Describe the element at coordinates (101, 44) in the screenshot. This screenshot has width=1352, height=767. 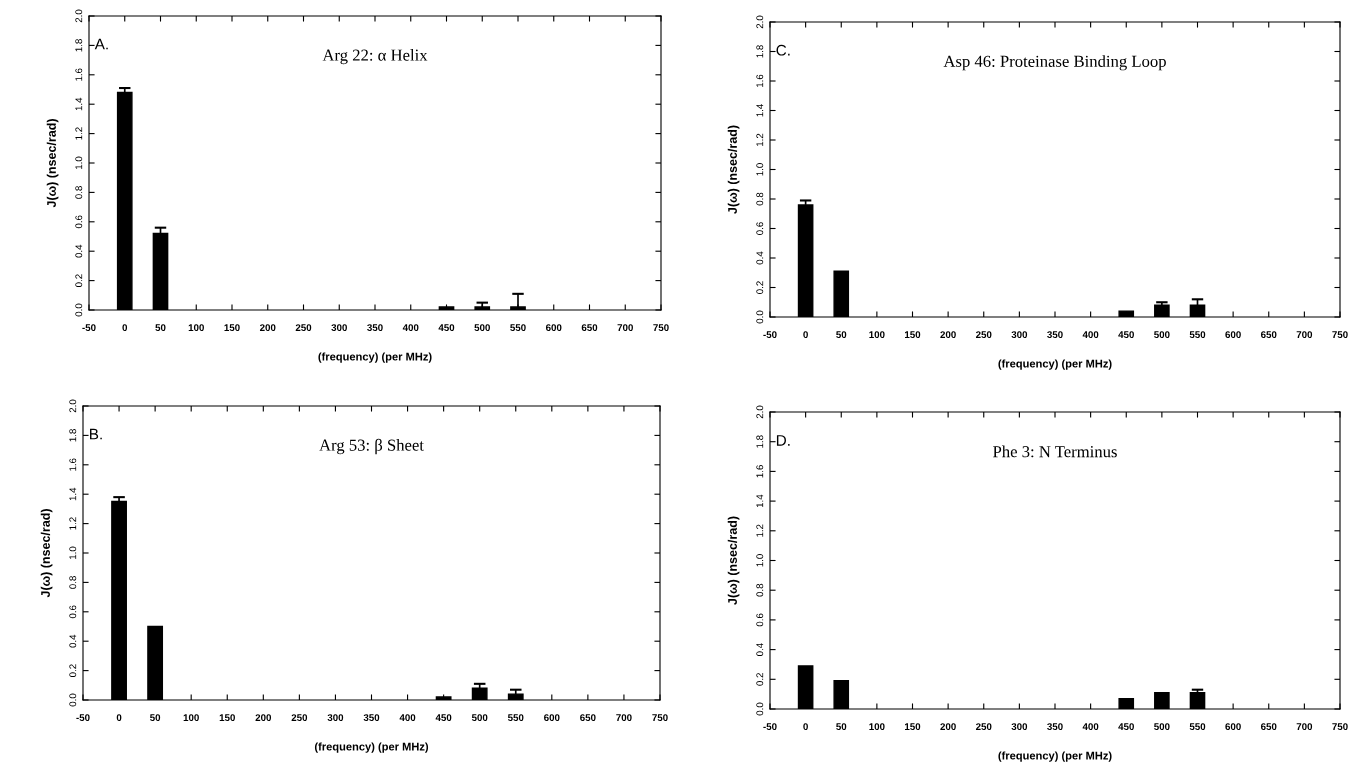
I see `annotation: A.` at that location.